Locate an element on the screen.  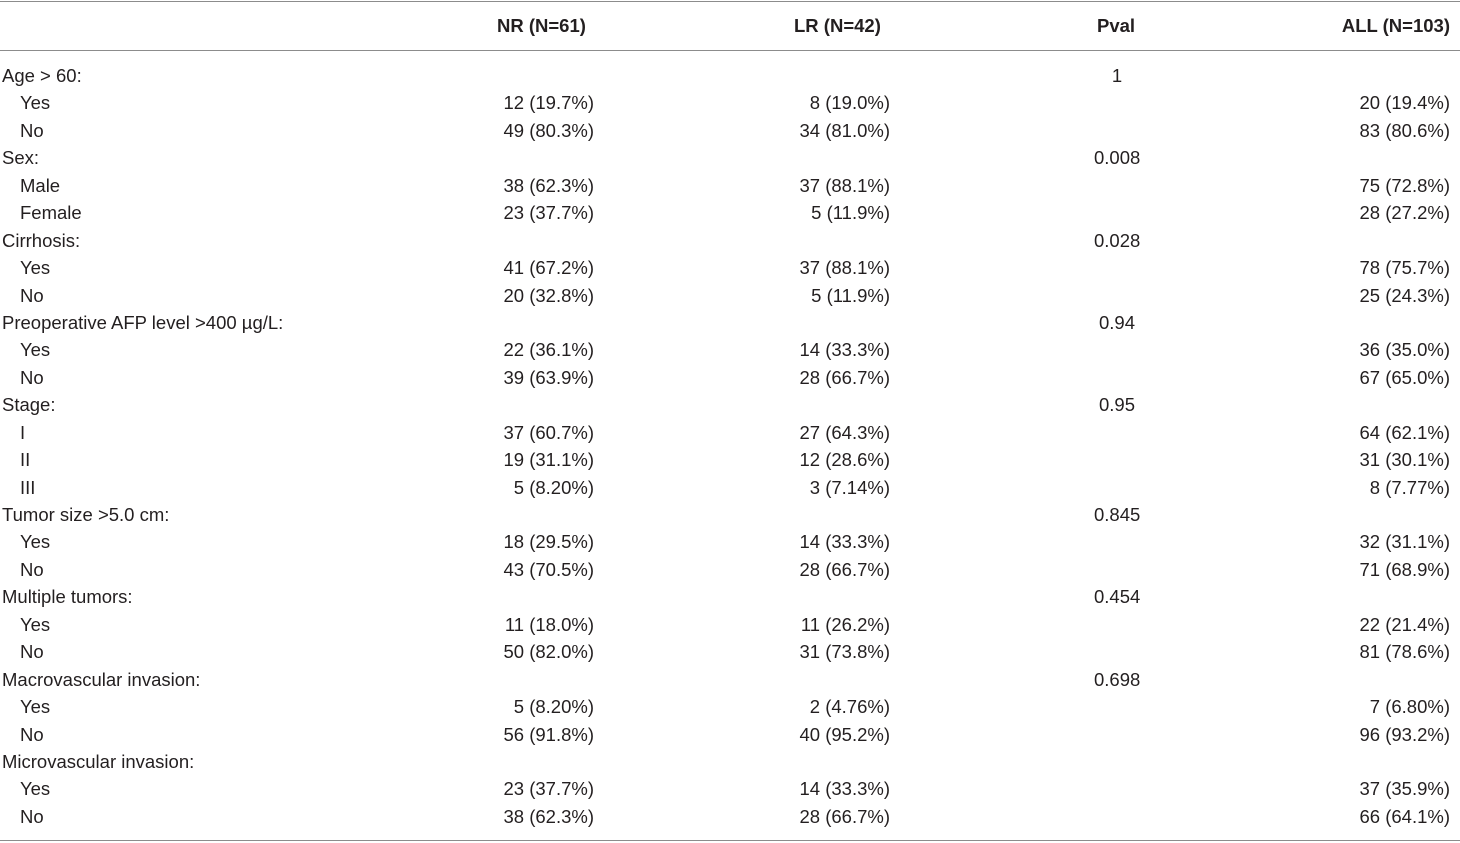
table-group-row: Tumor size >5.0 cm: 0.845 is located at coordinates (730, 514).